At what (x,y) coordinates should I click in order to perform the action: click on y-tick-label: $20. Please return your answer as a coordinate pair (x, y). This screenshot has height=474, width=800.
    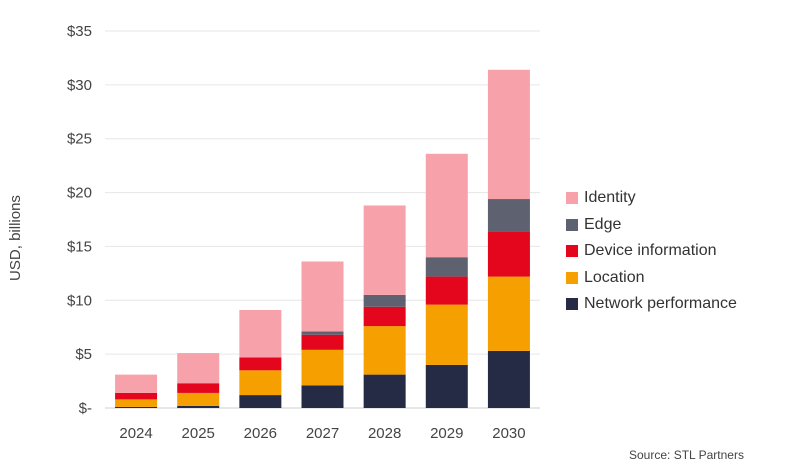
    Looking at the image, I should click on (79, 193).